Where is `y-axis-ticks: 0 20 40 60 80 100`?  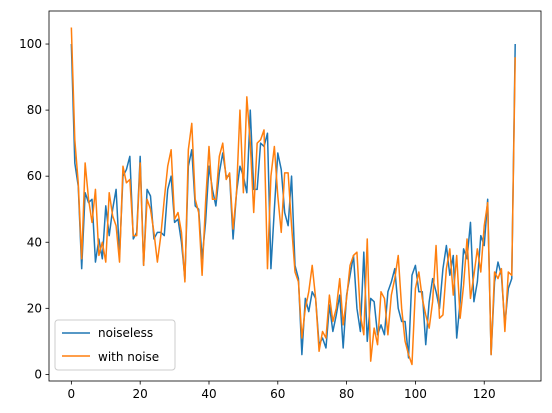
y-axis-ticks: 0 20 40 60 80 100 is located at coordinates (34, 209).